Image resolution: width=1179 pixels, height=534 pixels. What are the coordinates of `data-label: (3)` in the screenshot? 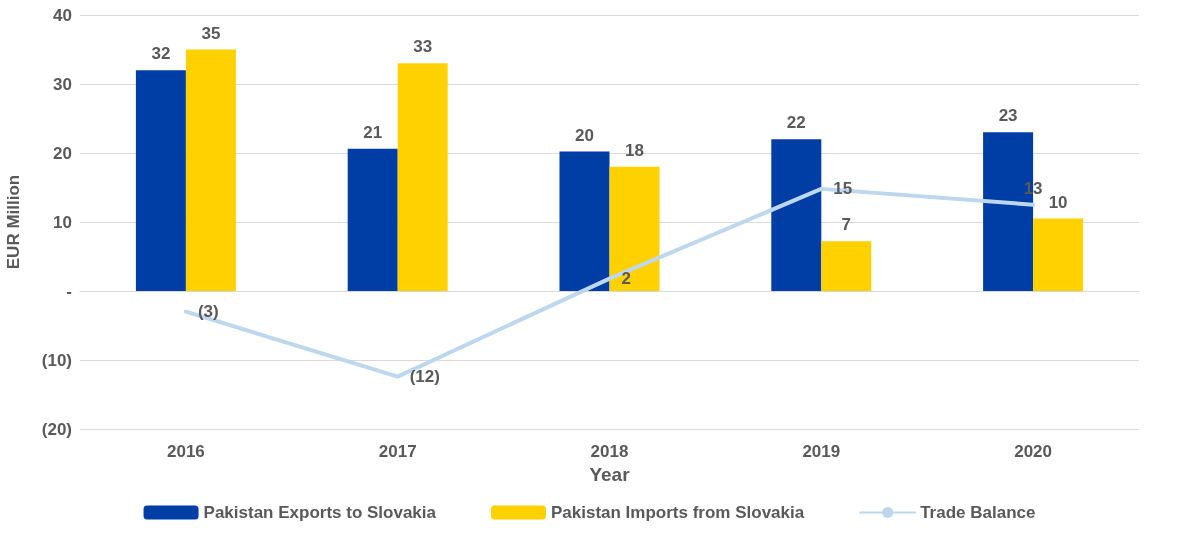 It's located at (208, 312).